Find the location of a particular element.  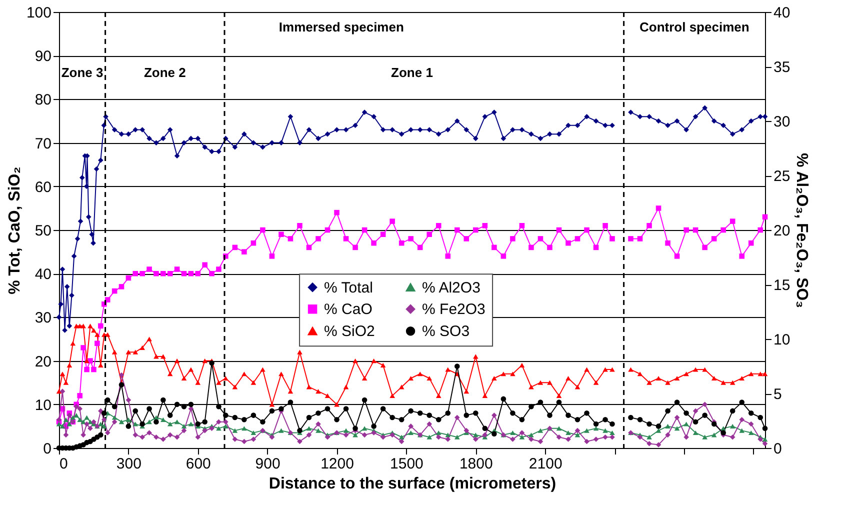

legend-label: % Fe2O3 is located at coordinates (454, 309).